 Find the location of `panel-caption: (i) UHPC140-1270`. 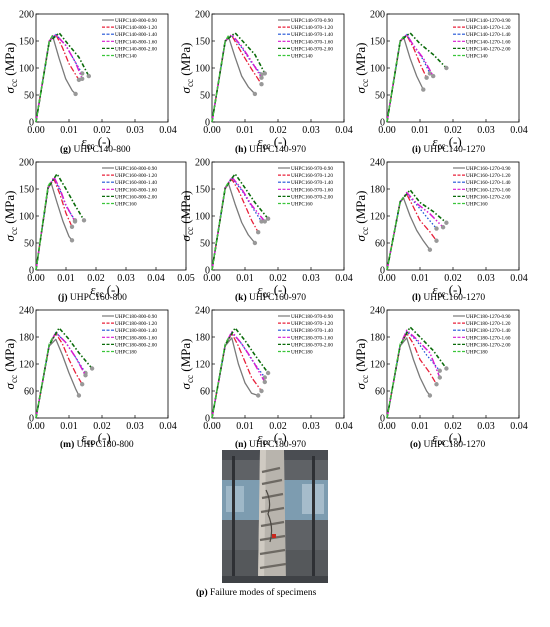

panel-caption: (i) UHPC140-1270 is located at coordinates (449, 150).